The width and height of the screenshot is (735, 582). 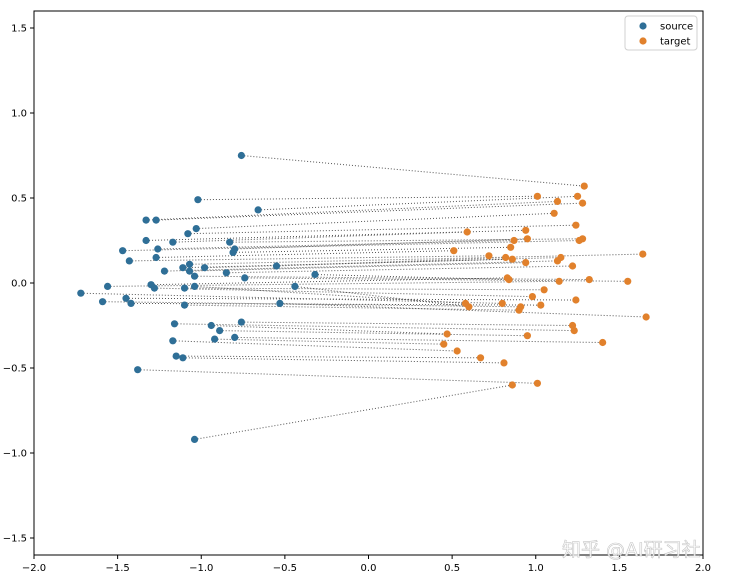 What do you see at coordinates (452, 568) in the screenshot?
I see `x-tick-label: 0.5` at bounding box center [452, 568].